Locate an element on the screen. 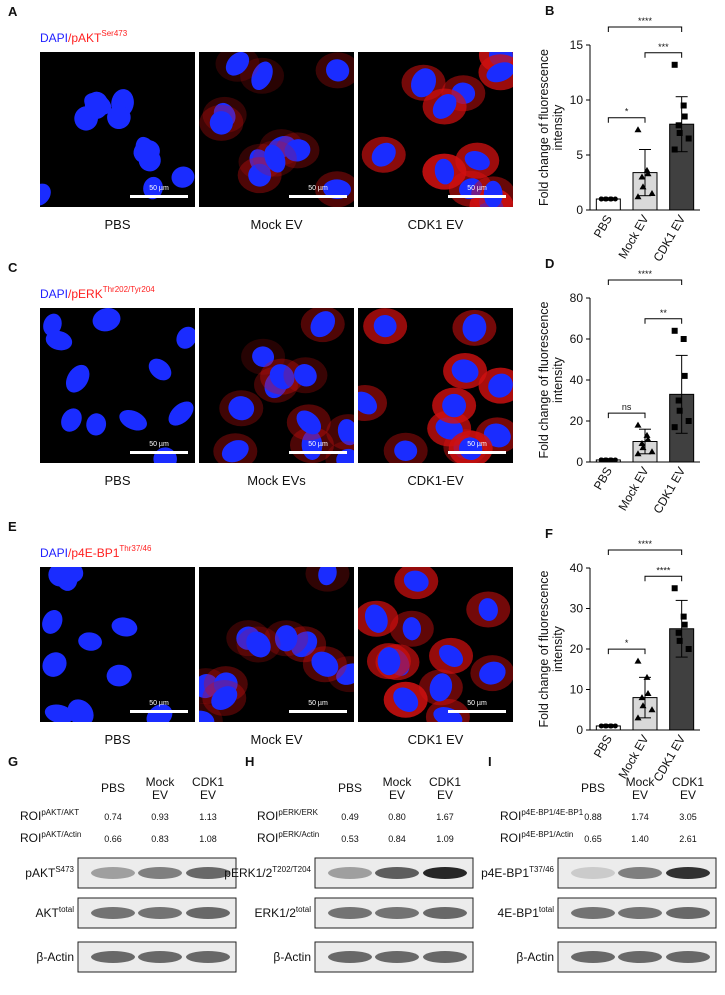  panel-letter: E is located at coordinates (12, 526).